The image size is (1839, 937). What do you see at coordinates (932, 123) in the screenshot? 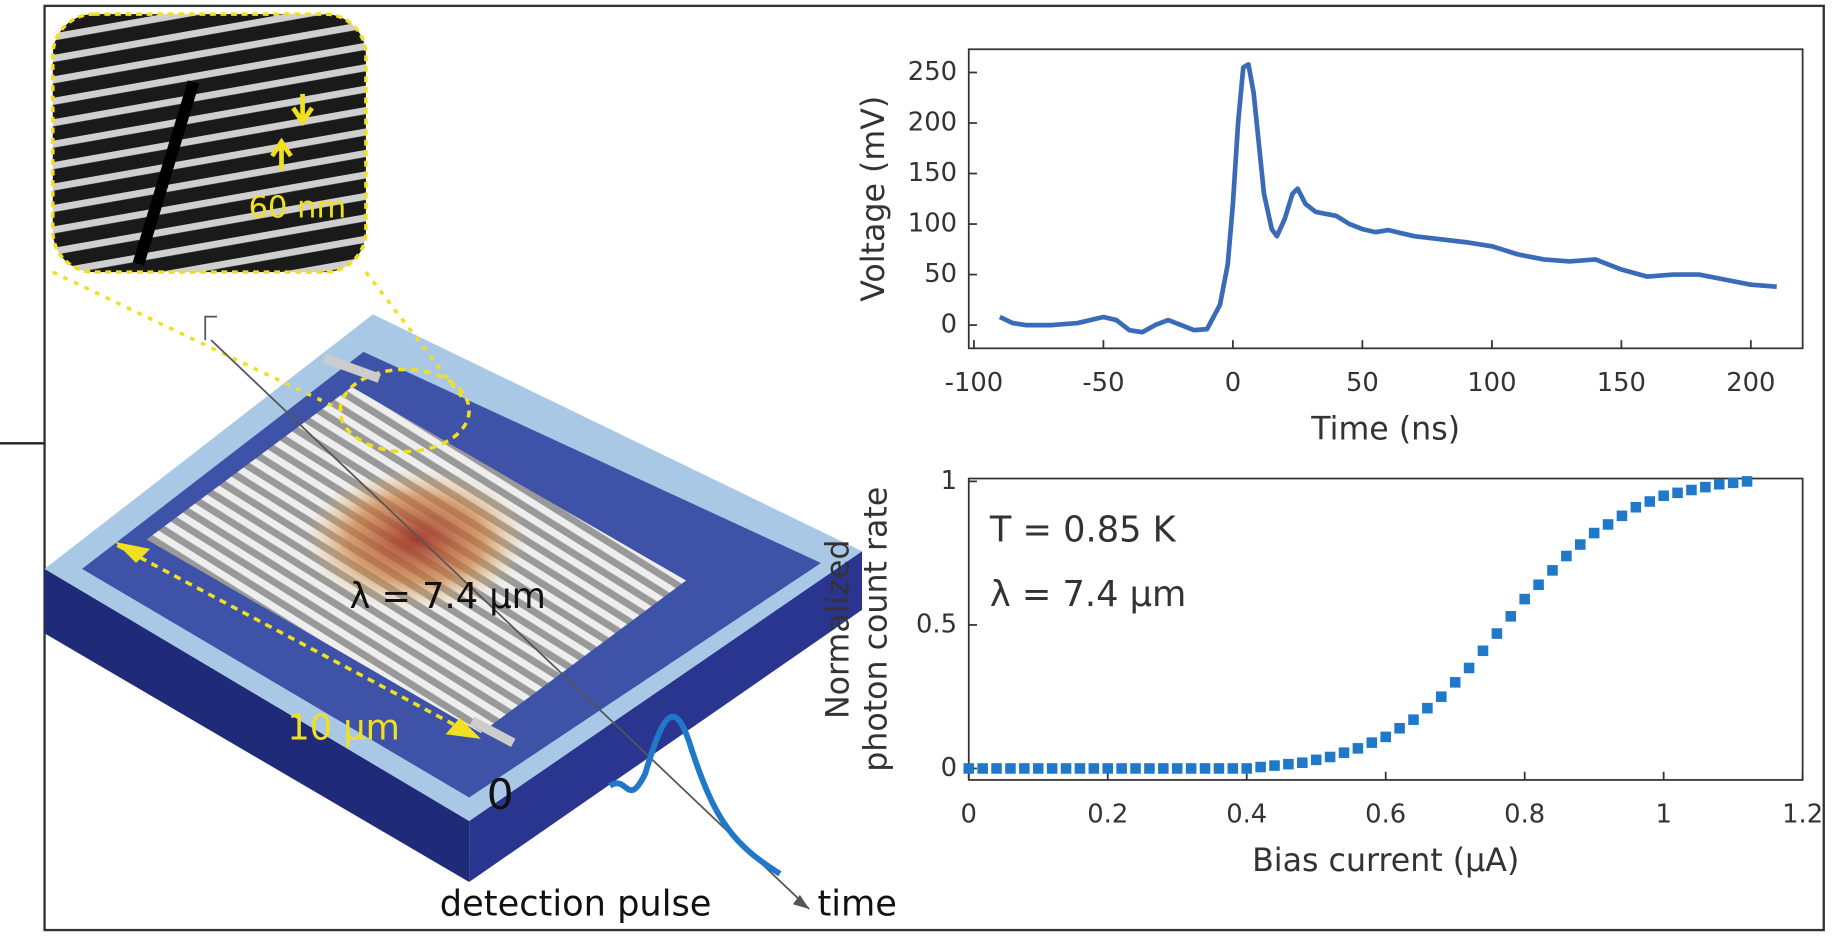
I see `y-tick-label: 200` at bounding box center [932, 123].